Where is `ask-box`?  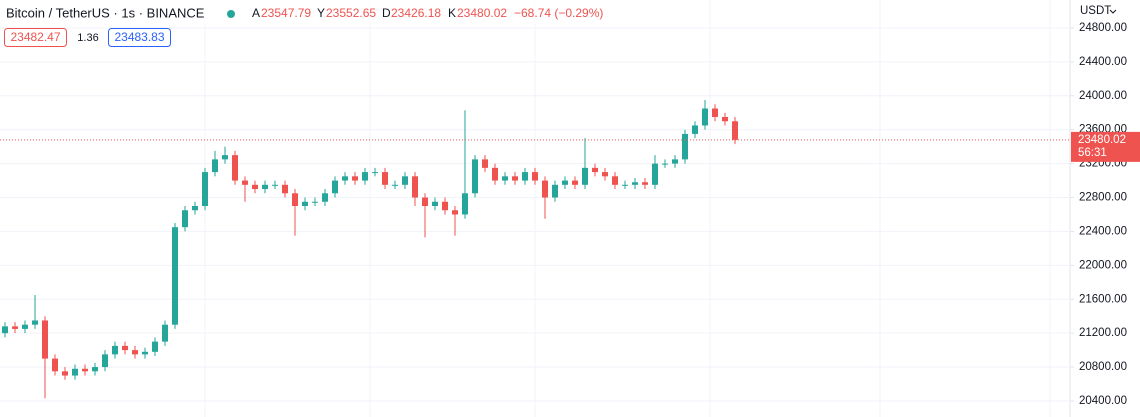
ask-box is located at coordinates (139, 37).